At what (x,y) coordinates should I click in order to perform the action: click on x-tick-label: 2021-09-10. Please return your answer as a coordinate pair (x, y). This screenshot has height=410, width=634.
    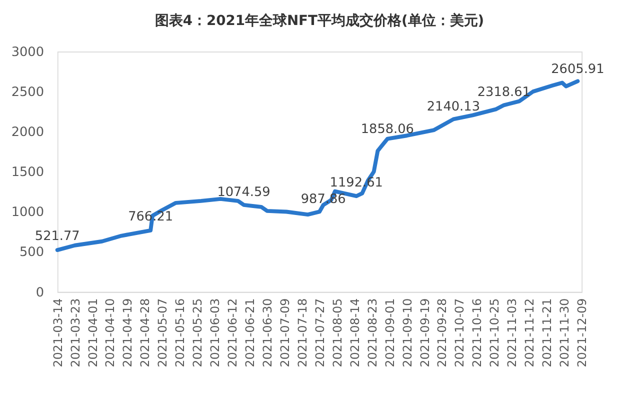
    Looking at the image, I should click on (407, 333).